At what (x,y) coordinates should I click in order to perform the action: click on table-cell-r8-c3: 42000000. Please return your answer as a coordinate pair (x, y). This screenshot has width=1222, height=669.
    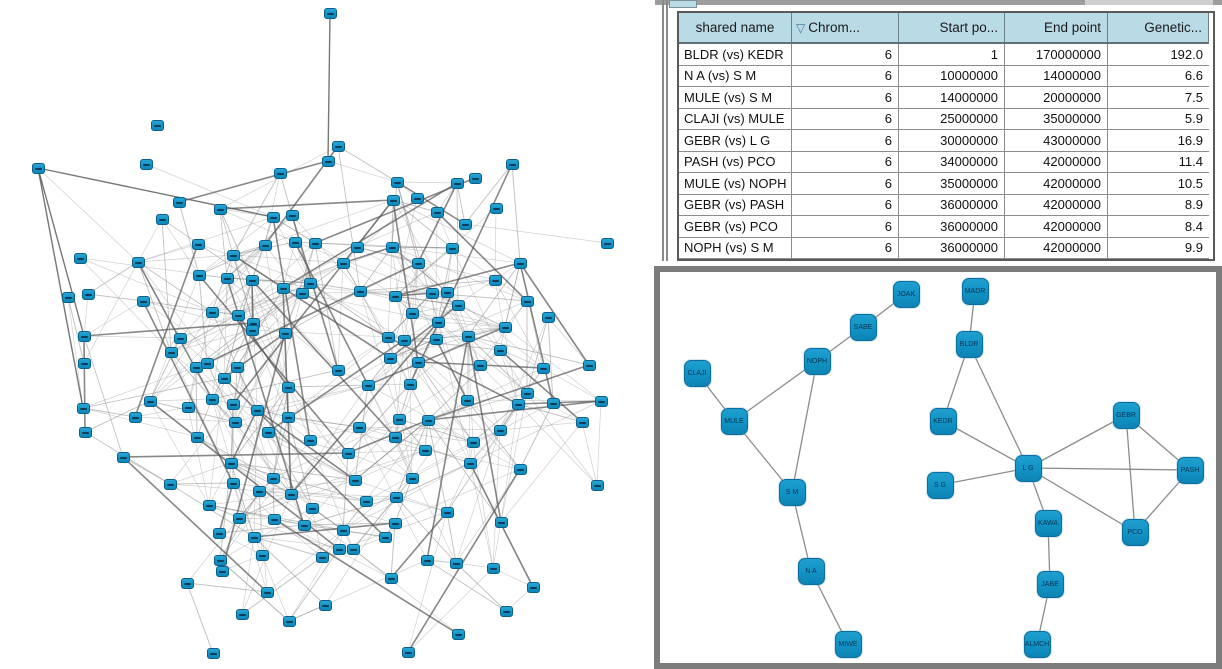
    Looking at the image, I should click on (1056, 227).